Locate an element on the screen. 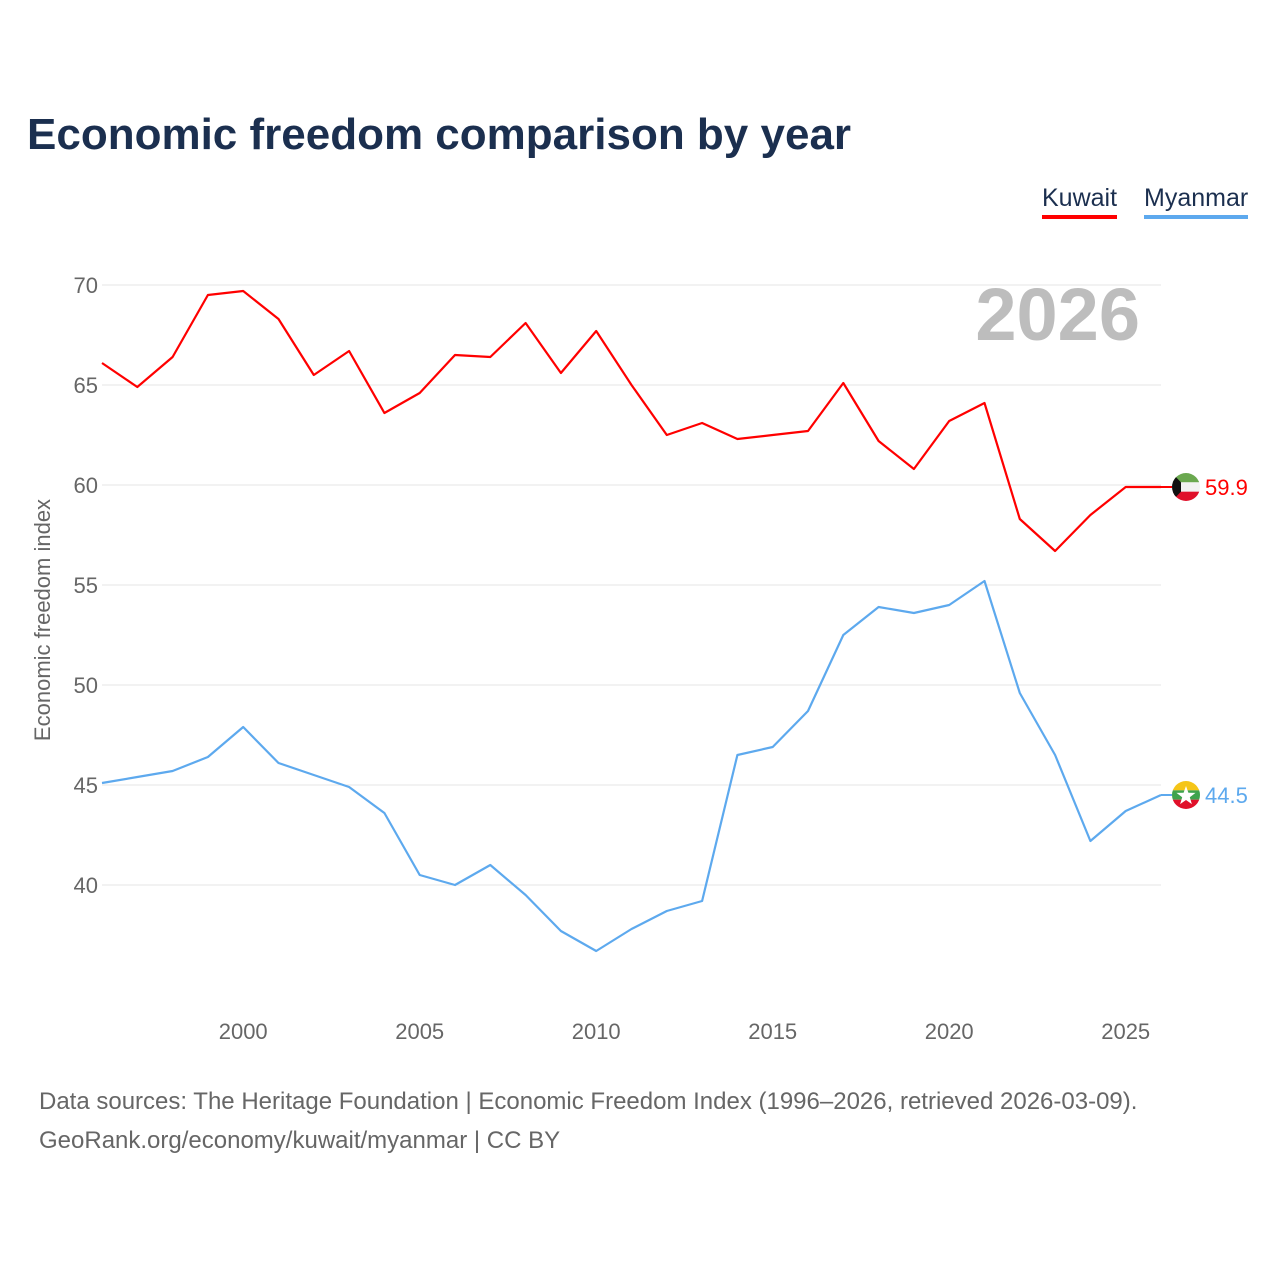 This screenshot has height=1280, width=1280. y-tick-label: 70 is located at coordinates (86, 285).